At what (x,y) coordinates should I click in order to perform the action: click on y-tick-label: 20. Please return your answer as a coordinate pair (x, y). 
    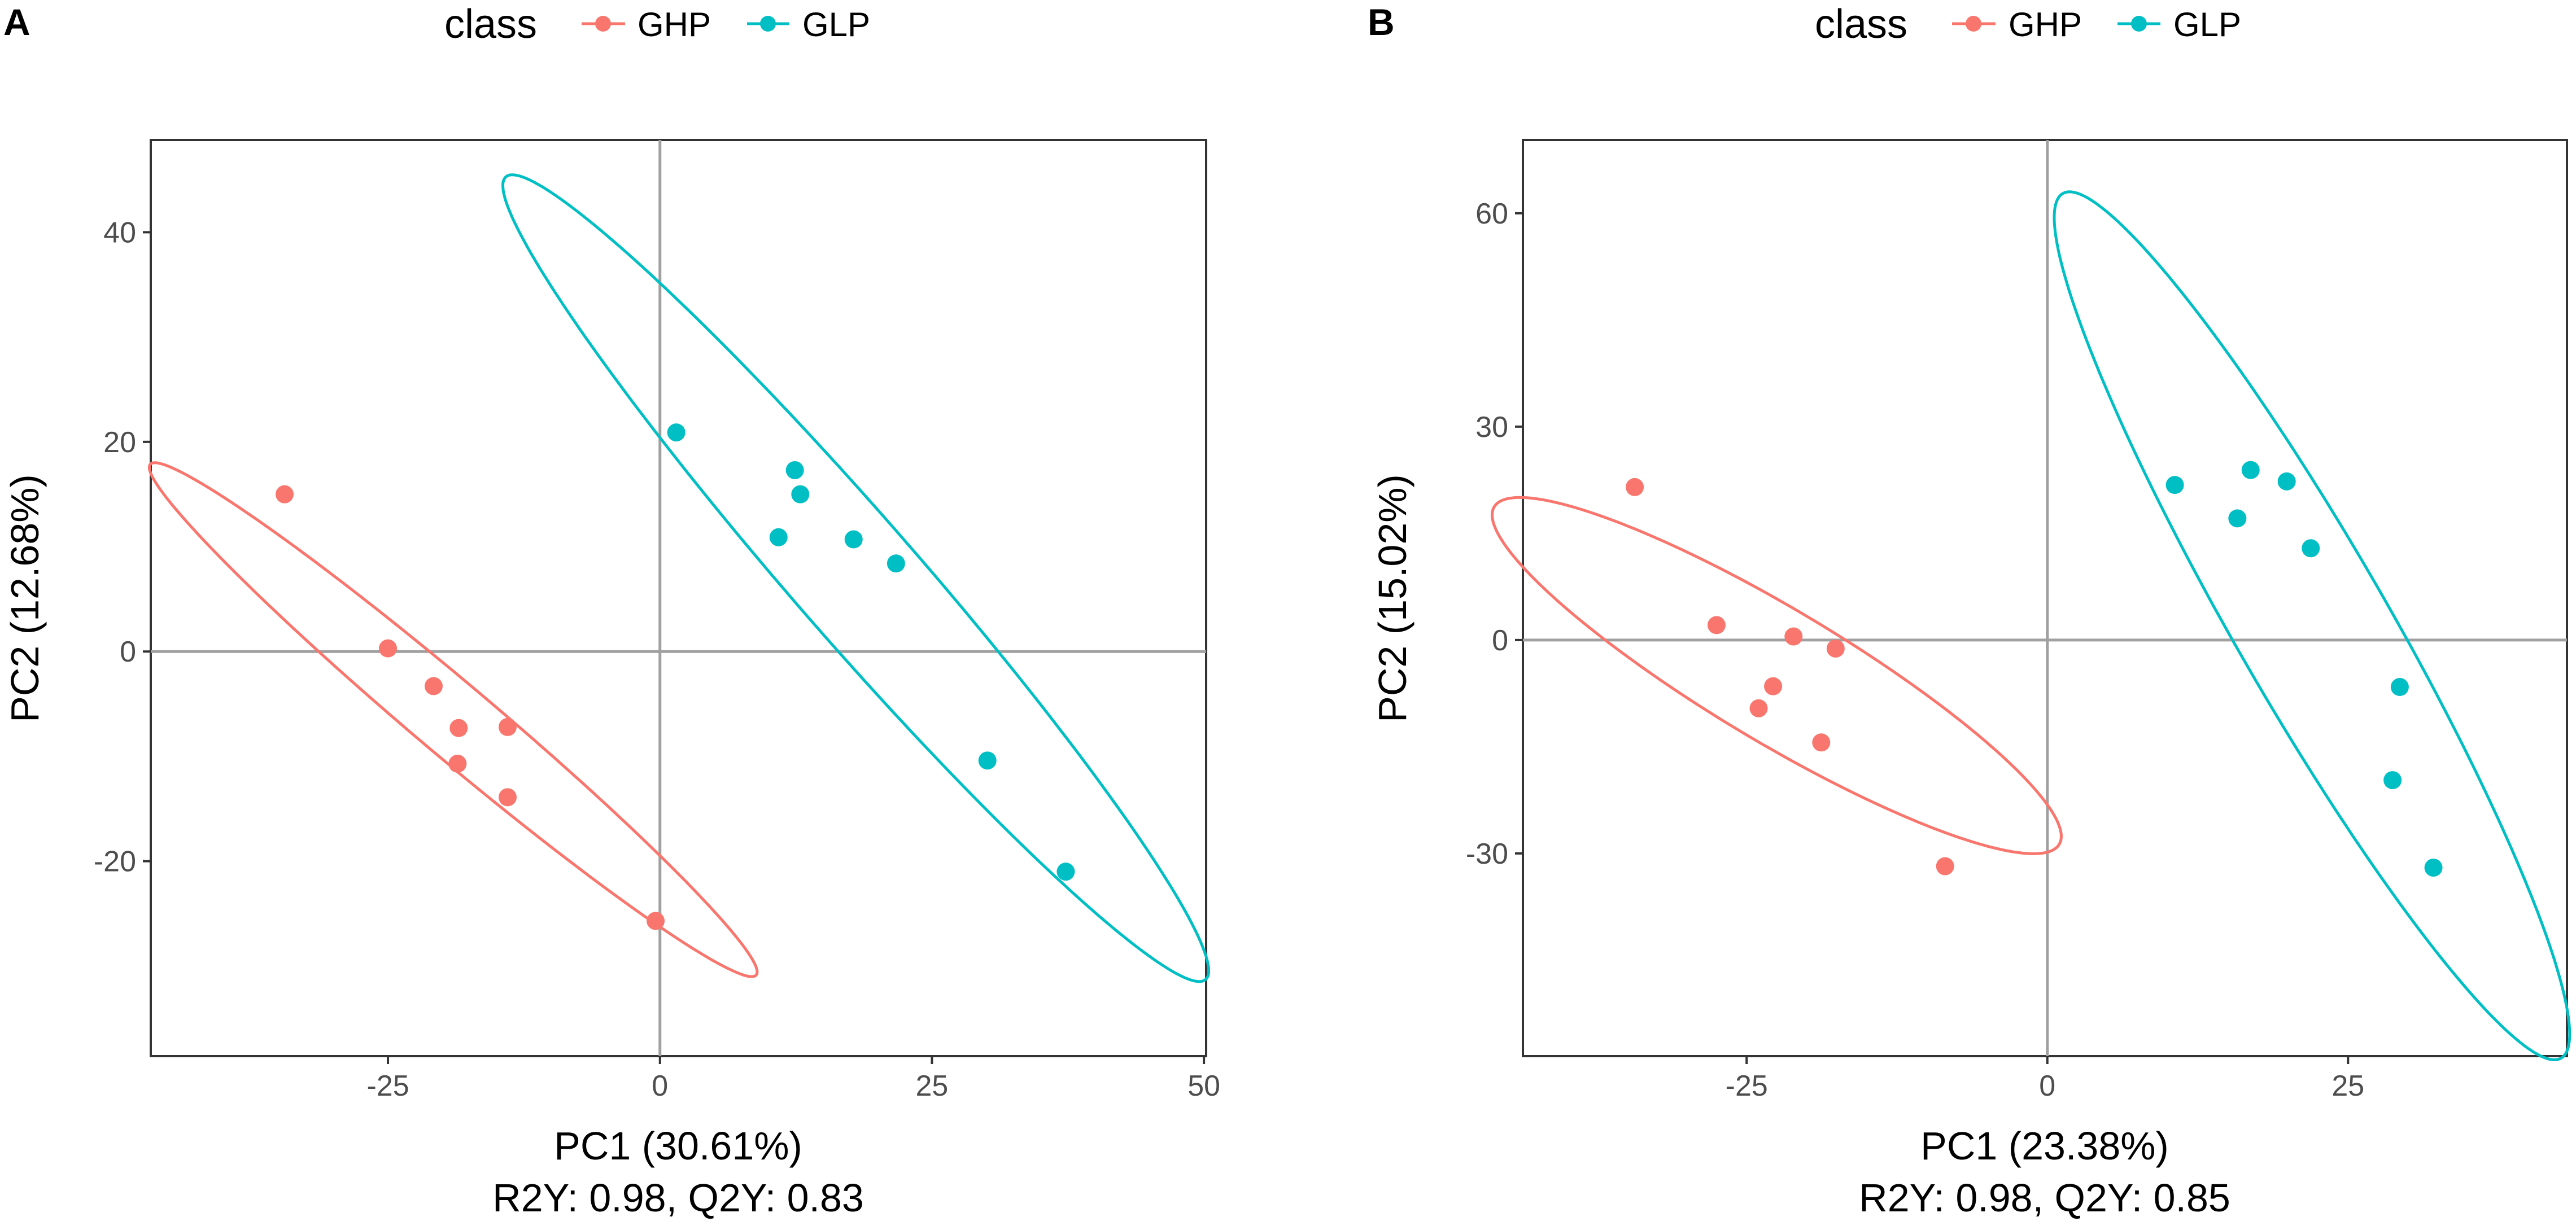
    Looking at the image, I should click on (120, 442).